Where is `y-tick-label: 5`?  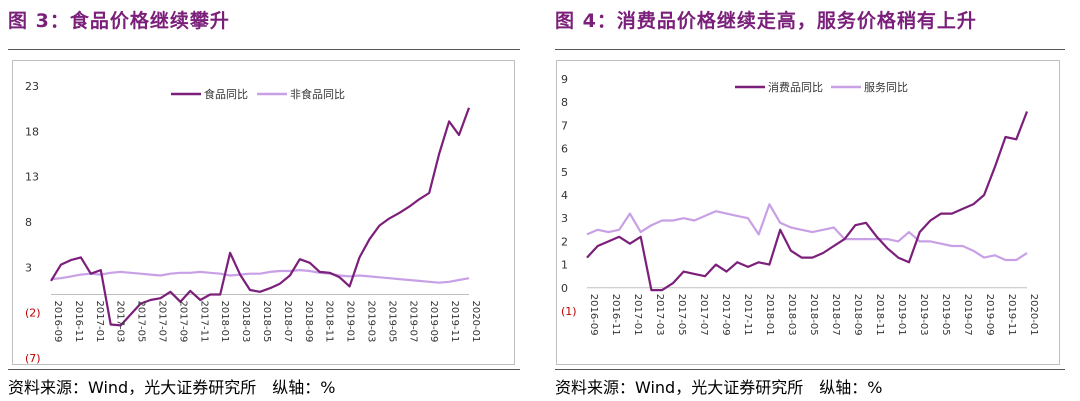 y-tick-label: 5 is located at coordinates (564, 172).